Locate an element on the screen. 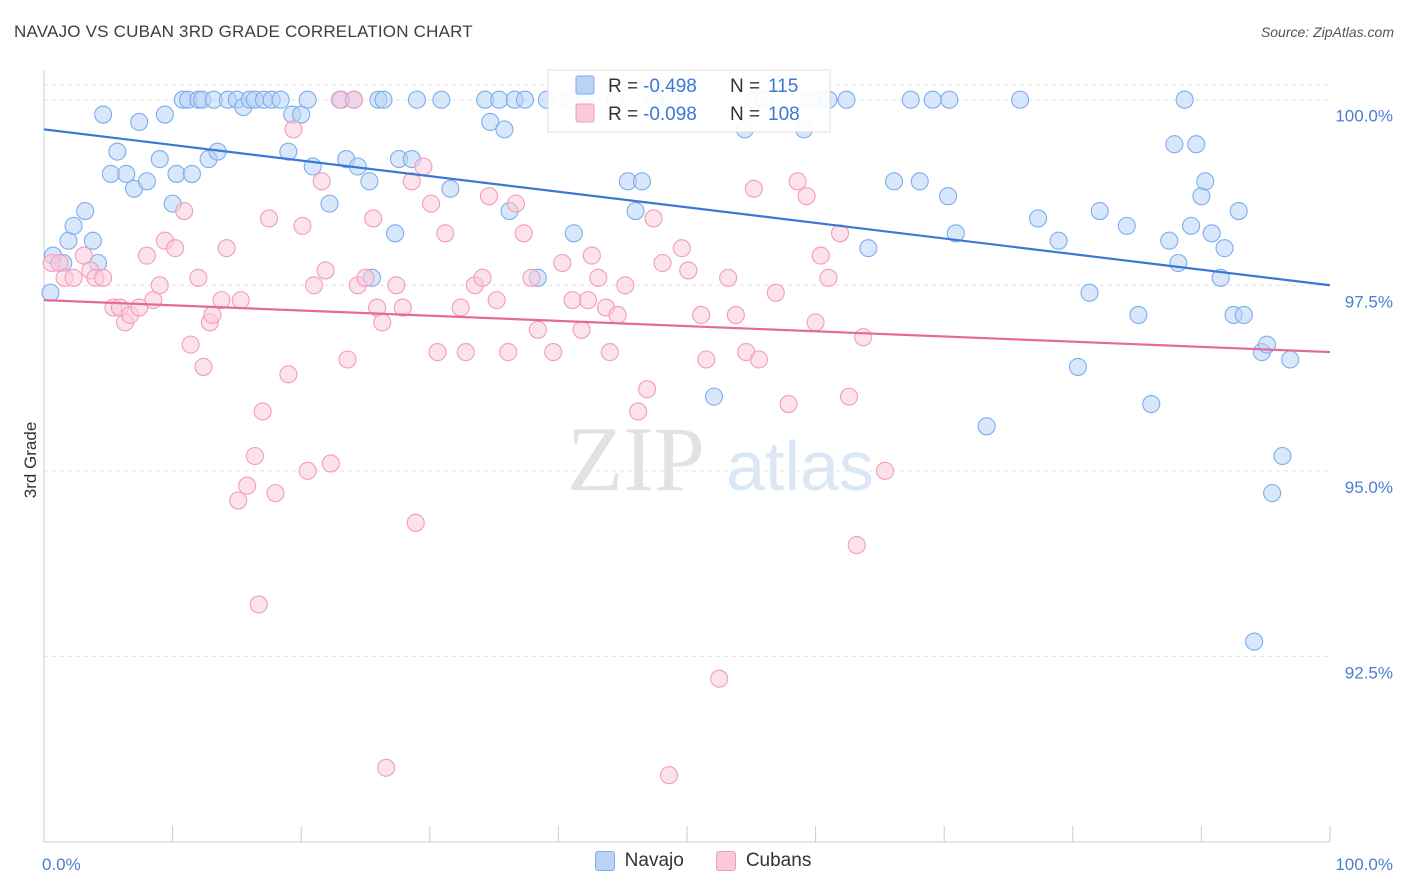  stats-r-value-1: -0.098 is located at coordinates (670, 114).